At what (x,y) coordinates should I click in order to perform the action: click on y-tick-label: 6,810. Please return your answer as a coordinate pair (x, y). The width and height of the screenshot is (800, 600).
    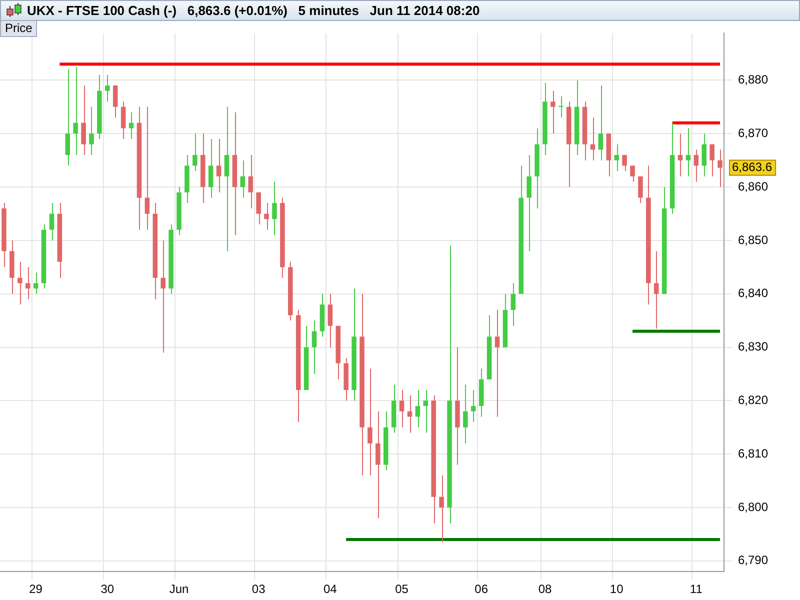
    Looking at the image, I should click on (753, 453).